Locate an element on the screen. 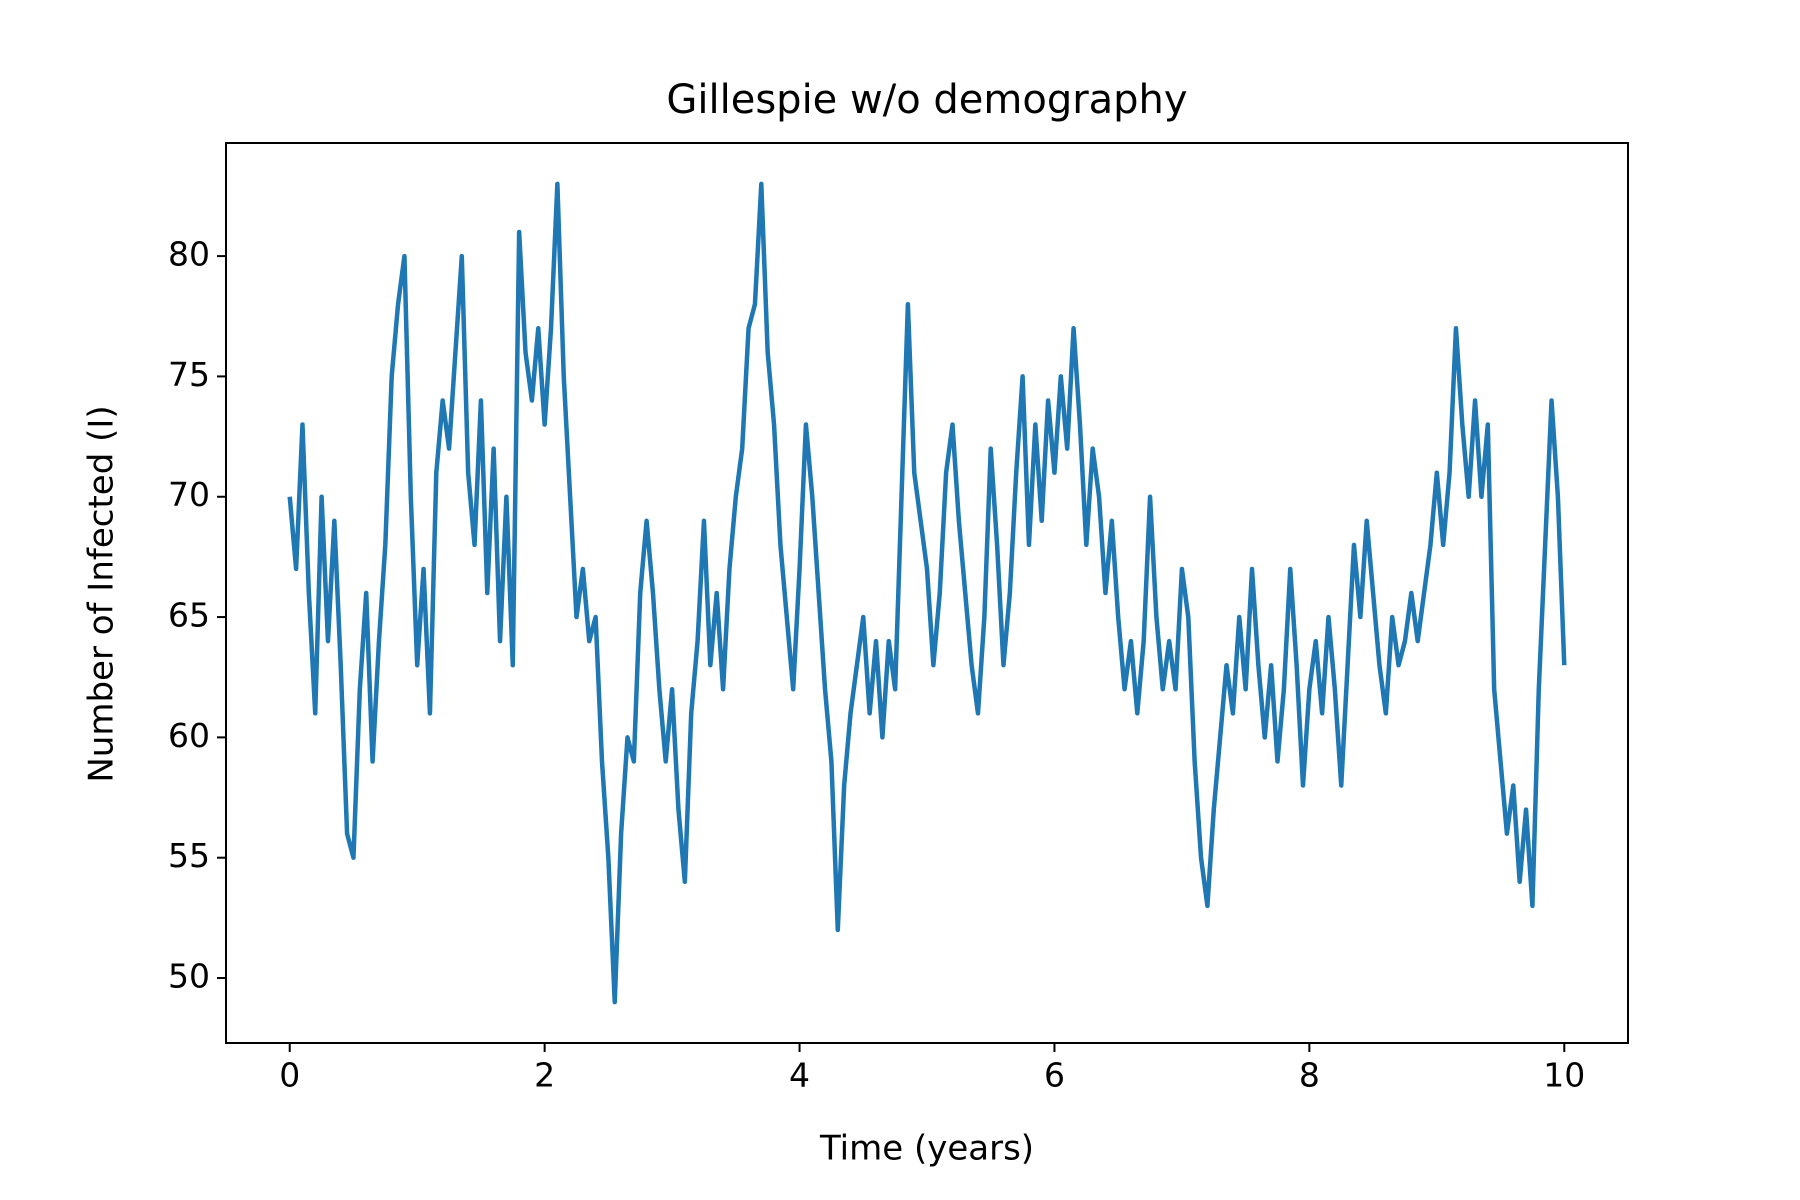 This screenshot has width=1800, height=1200. y-tick-label: 65 is located at coordinates (189, 615).